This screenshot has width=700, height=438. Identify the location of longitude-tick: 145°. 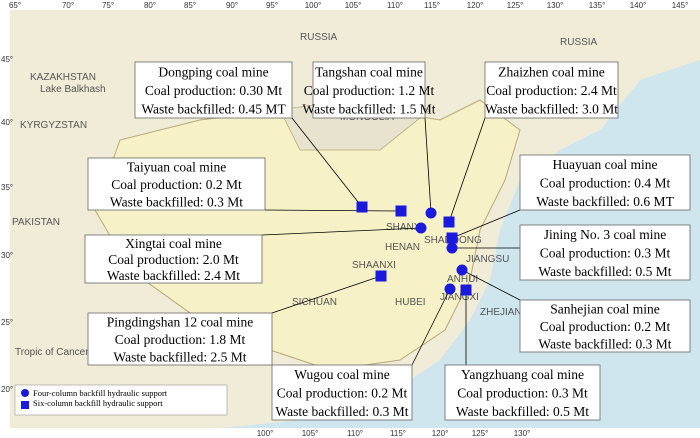
(680, 5).